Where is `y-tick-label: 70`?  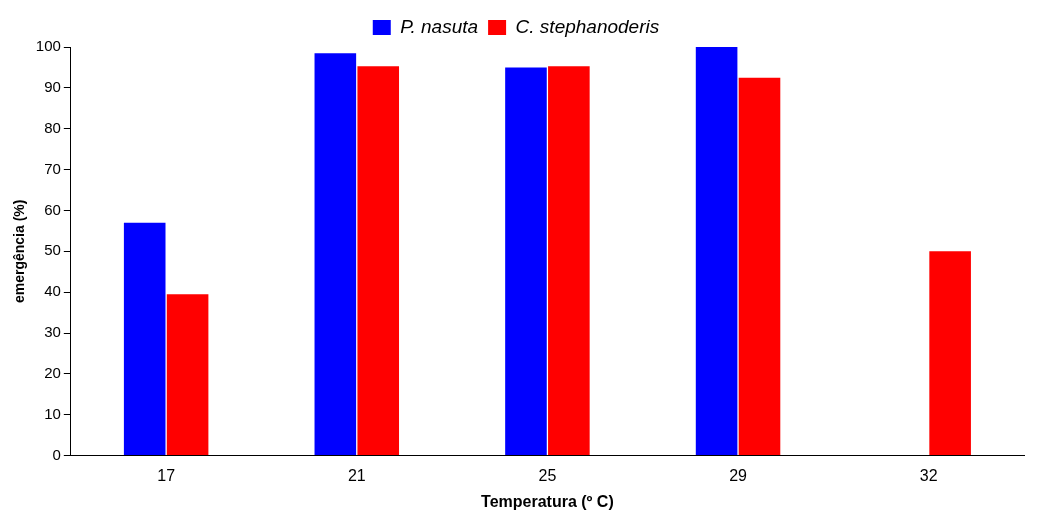 y-tick-label: 70 is located at coordinates (52, 168).